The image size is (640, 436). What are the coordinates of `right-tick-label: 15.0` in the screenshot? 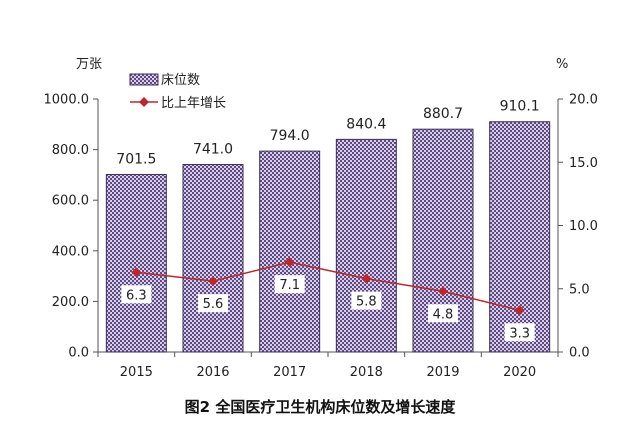 It's located at (583, 163).